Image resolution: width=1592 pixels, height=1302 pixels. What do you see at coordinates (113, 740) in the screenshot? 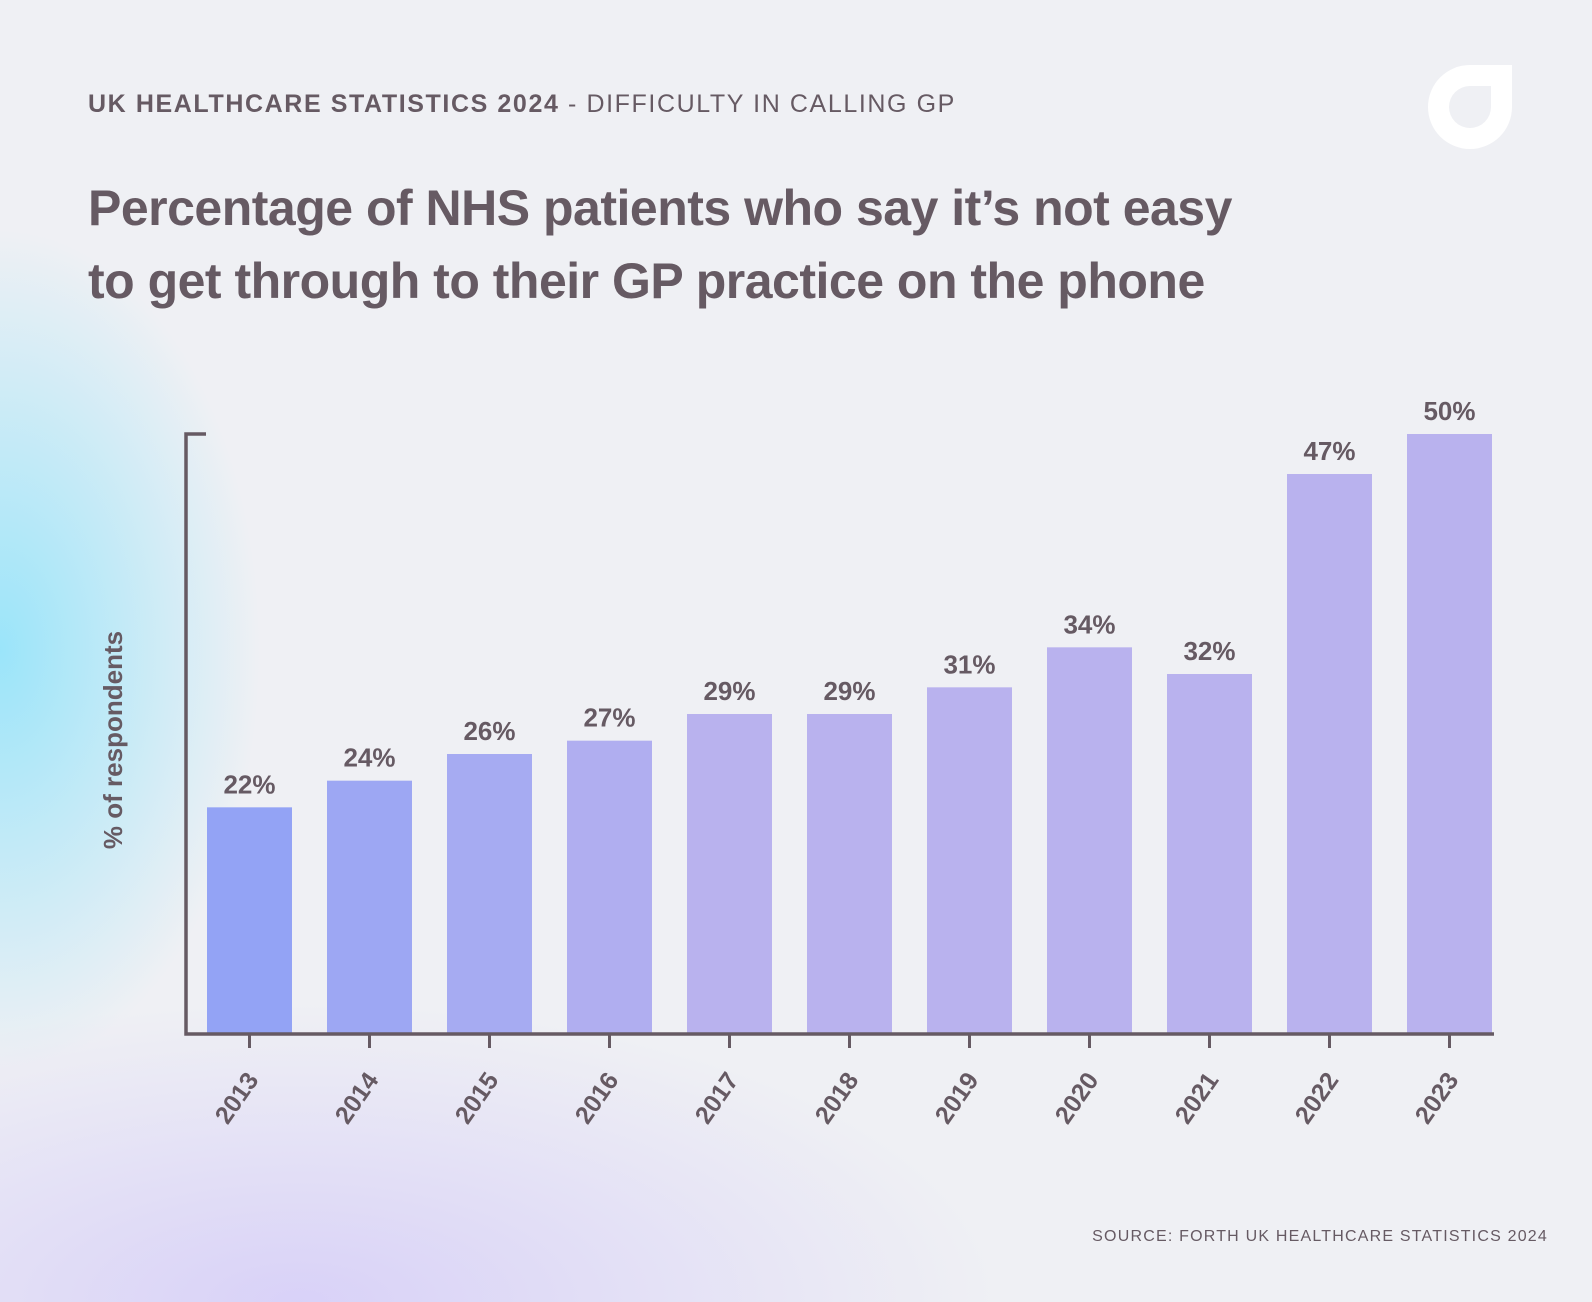
I see `y-axis-label: % of respondents` at bounding box center [113, 740].